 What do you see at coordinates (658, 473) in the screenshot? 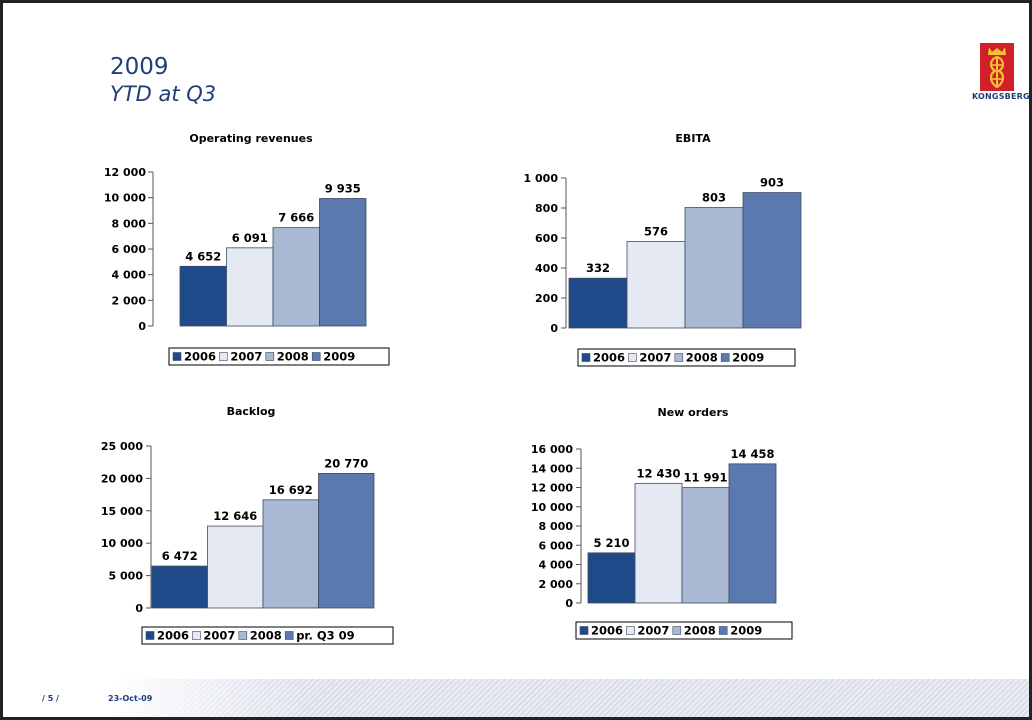
I see `data-label: 12 430` at bounding box center [658, 473].